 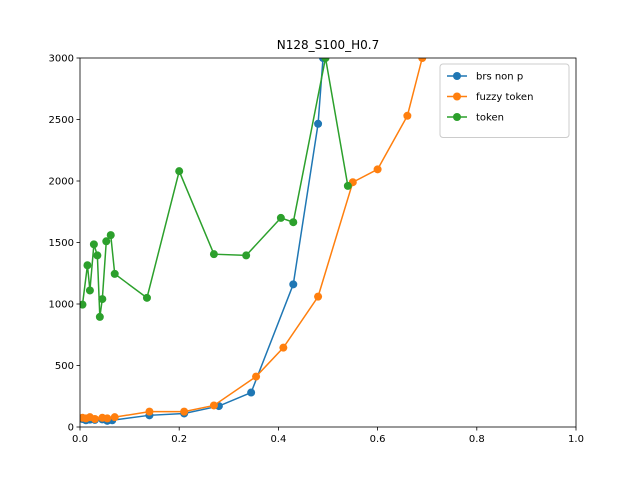 What do you see at coordinates (61, 120) in the screenshot?
I see `y-tick-label: 2500` at bounding box center [61, 120].